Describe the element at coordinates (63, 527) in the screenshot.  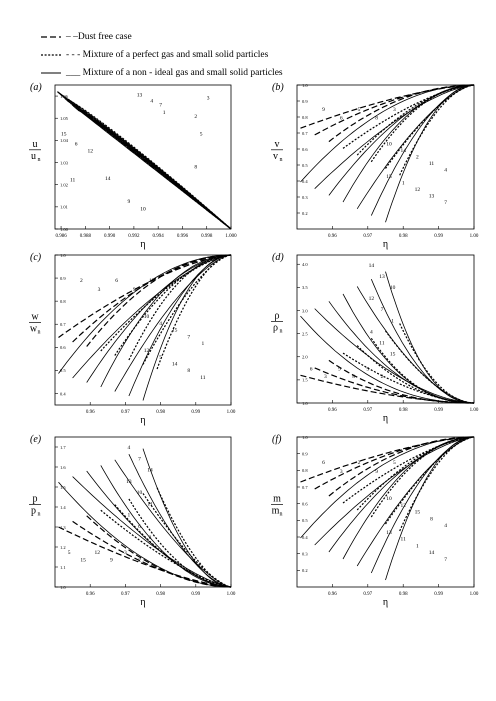
I see `y-tick-label: 1.3` at that location.